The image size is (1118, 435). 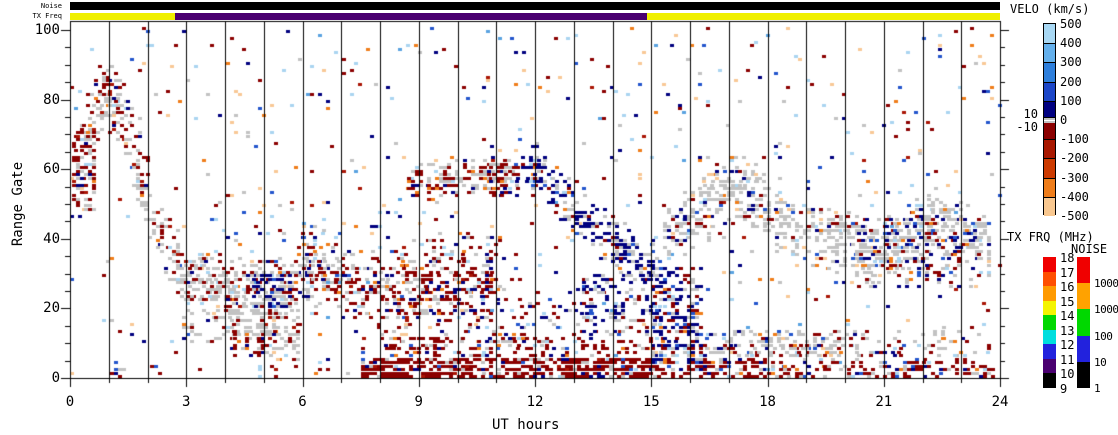 I want to click on colorbar-label: -300, so click(x=1074, y=177).